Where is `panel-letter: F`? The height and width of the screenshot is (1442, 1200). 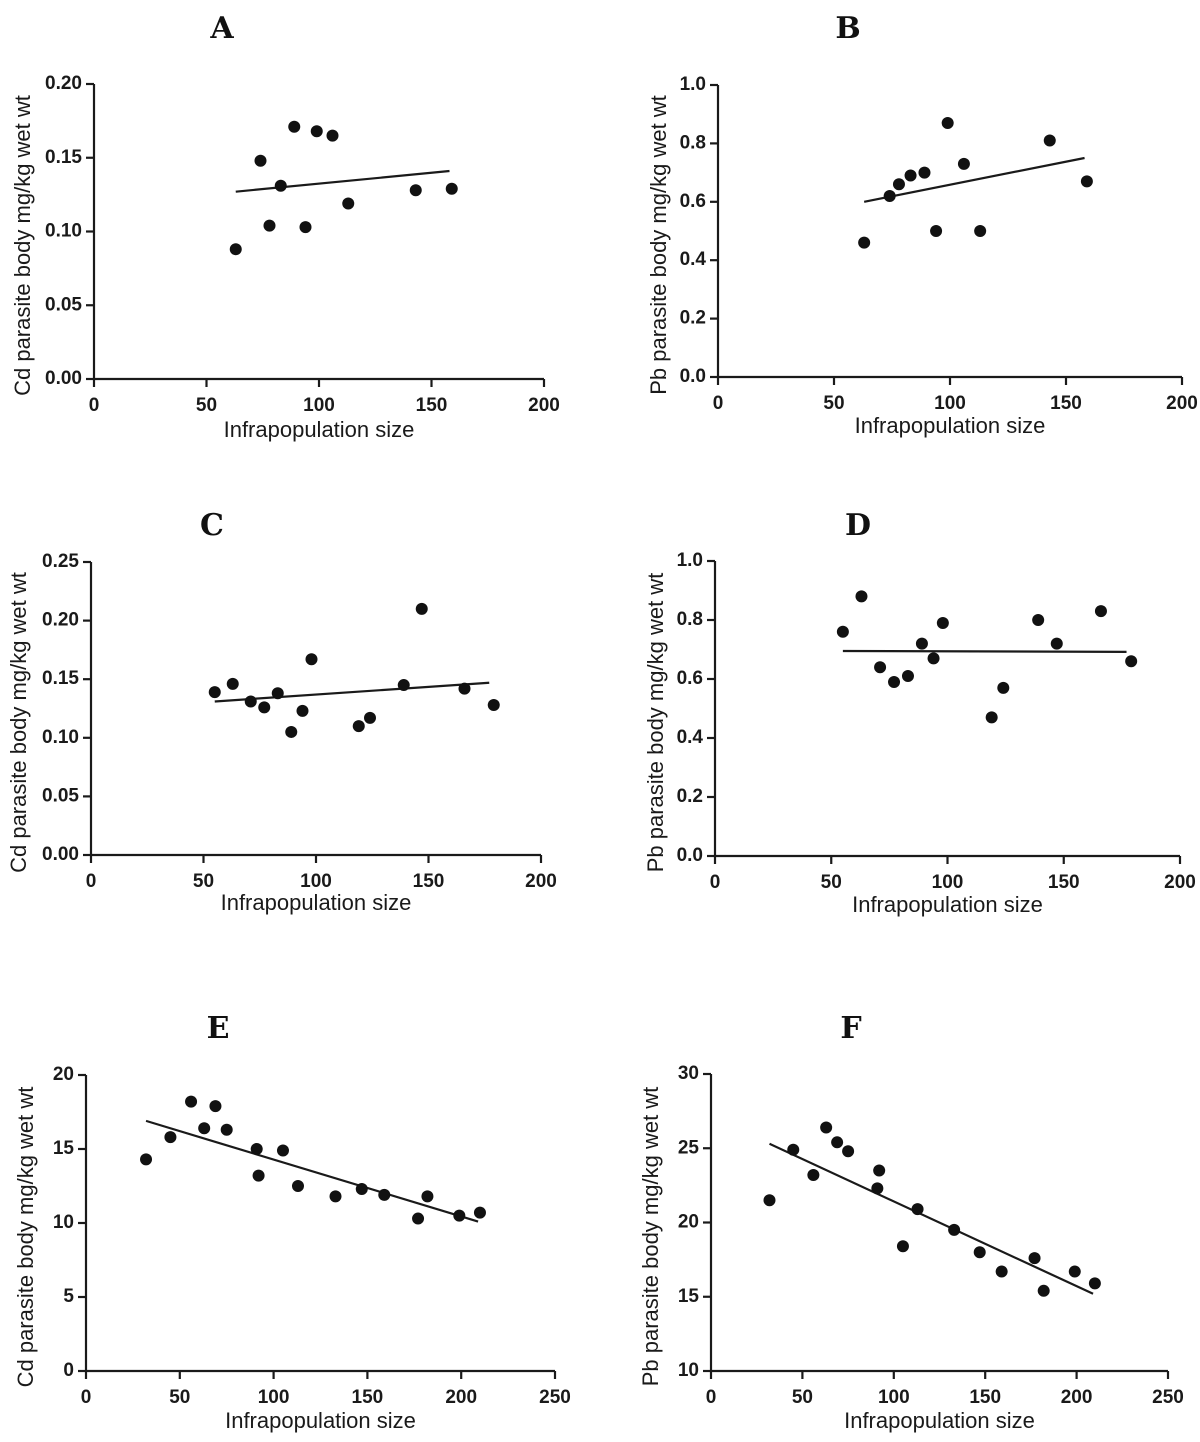 panel-letter: F is located at coordinates (850, 1028).